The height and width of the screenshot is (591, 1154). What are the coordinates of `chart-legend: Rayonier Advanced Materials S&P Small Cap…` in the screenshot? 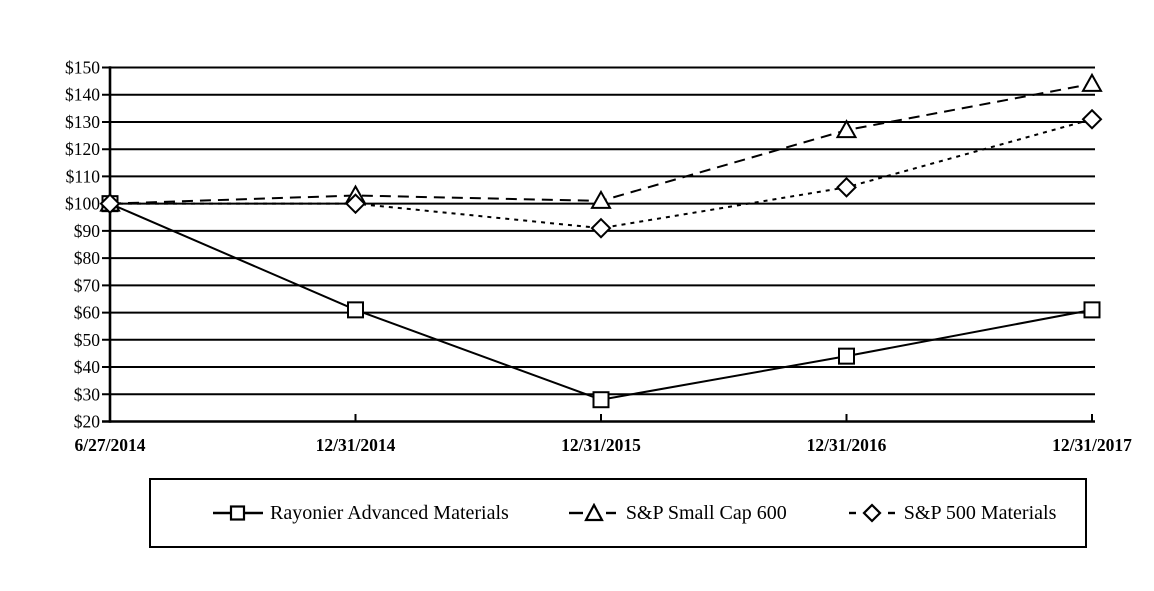 It's located at (618, 513).